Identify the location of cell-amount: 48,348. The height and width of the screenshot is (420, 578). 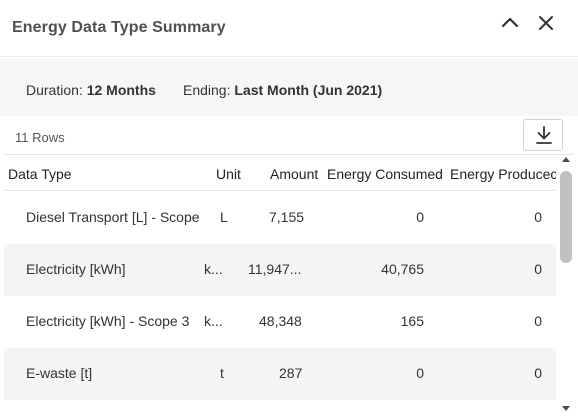
(280, 321).